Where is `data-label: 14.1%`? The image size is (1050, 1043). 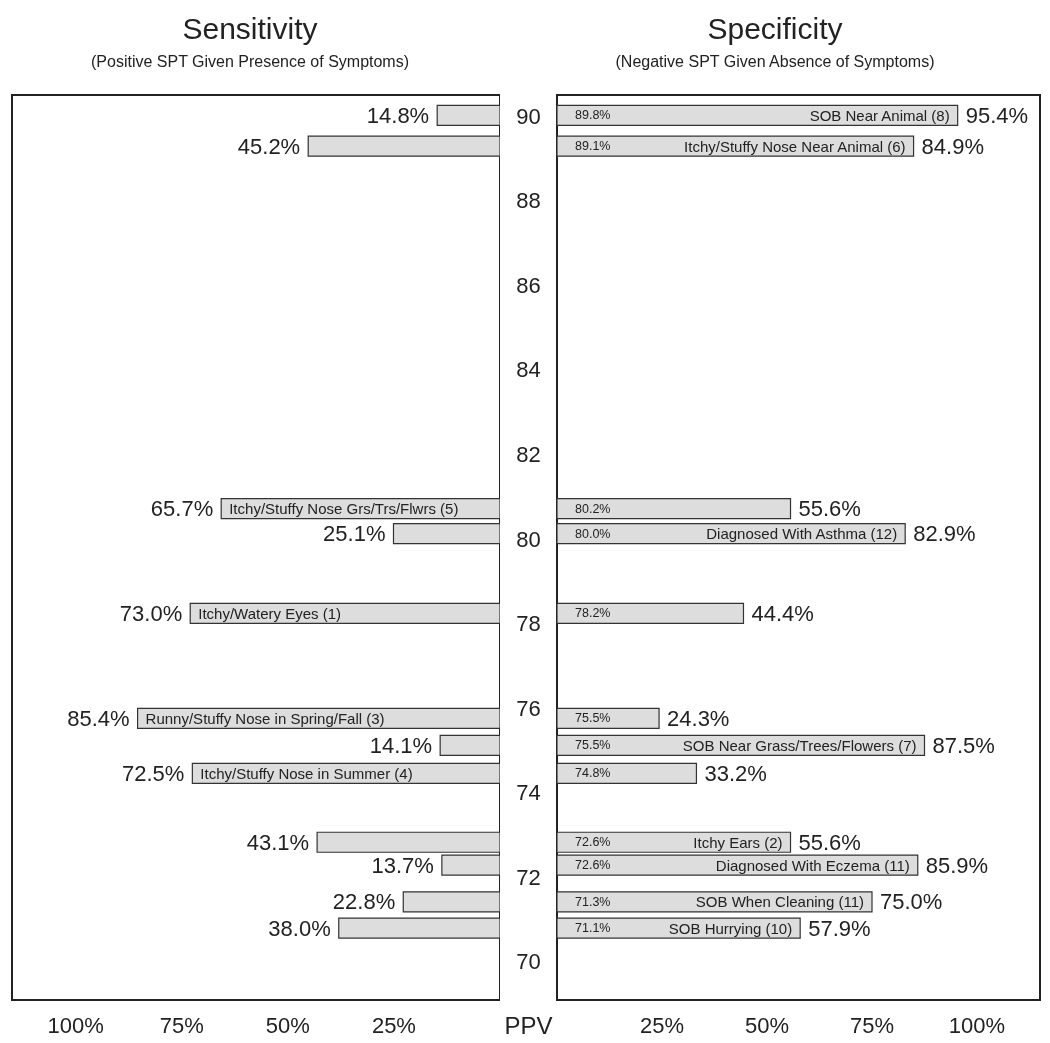 data-label: 14.1% is located at coordinates (401, 745).